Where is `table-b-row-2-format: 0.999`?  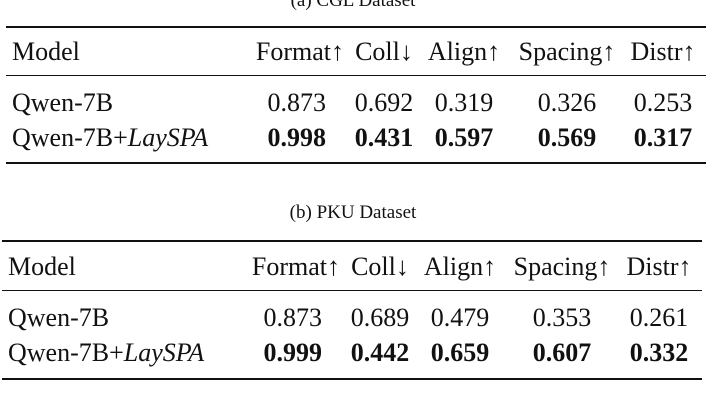
table-b-row-2-format: 0.999 is located at coordinates (293, 352).